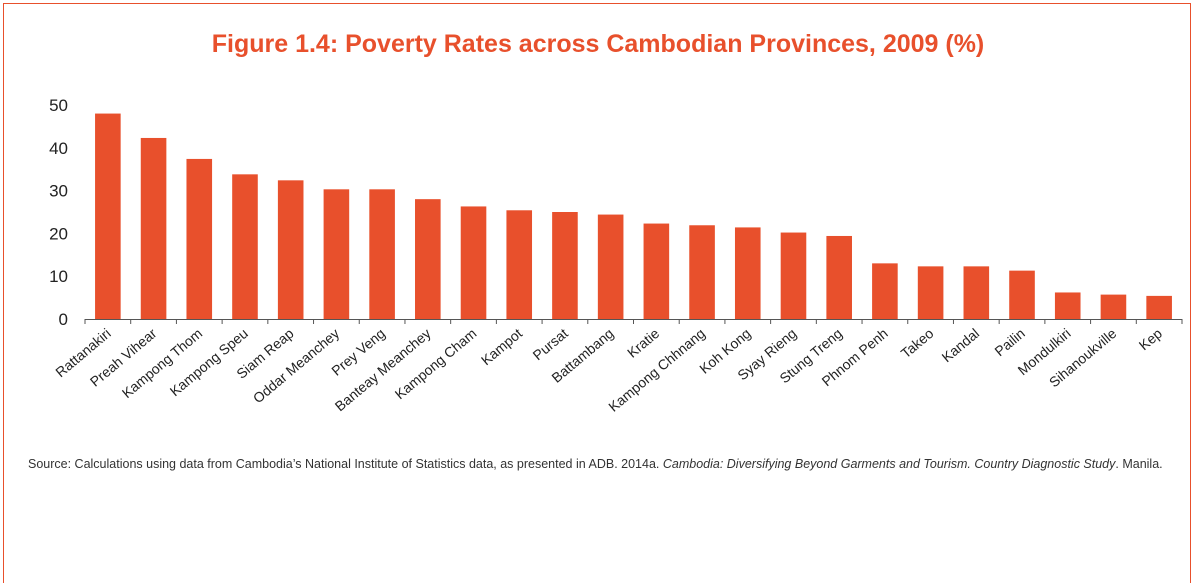  Describe the element at coordinates (58, 191) in the screenshot. I see `y-tick-label: 30` at that location.